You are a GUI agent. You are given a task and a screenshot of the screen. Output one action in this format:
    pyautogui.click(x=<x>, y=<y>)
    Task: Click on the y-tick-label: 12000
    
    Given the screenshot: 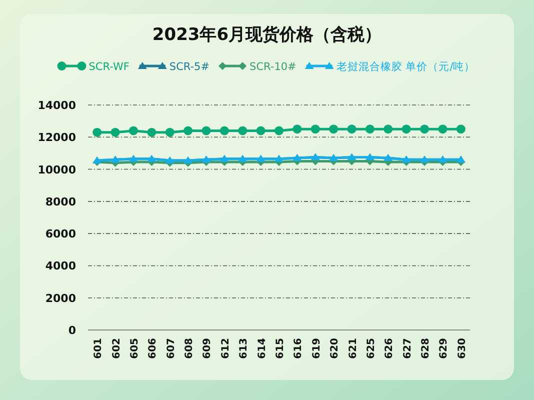 What is the action you would take?
    pyautogui.click(x=57, y=137)
    